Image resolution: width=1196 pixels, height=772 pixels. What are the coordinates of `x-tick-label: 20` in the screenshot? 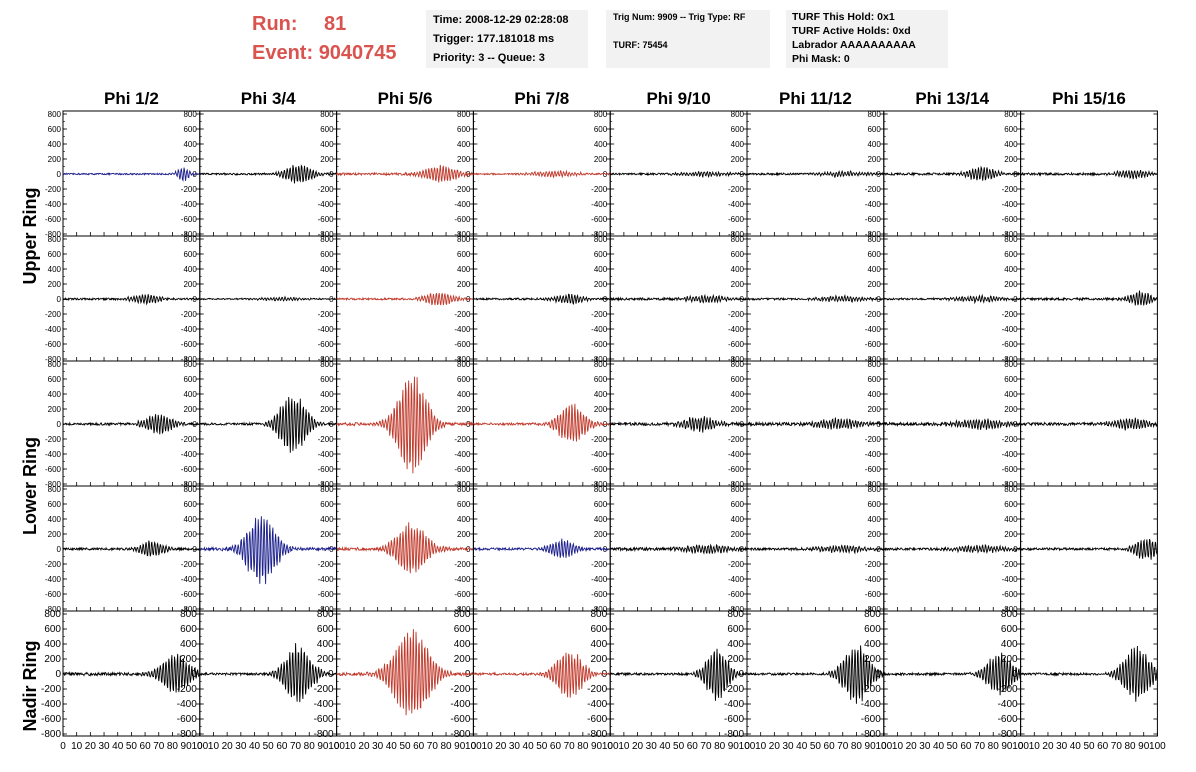 It's located at (1048, 746).